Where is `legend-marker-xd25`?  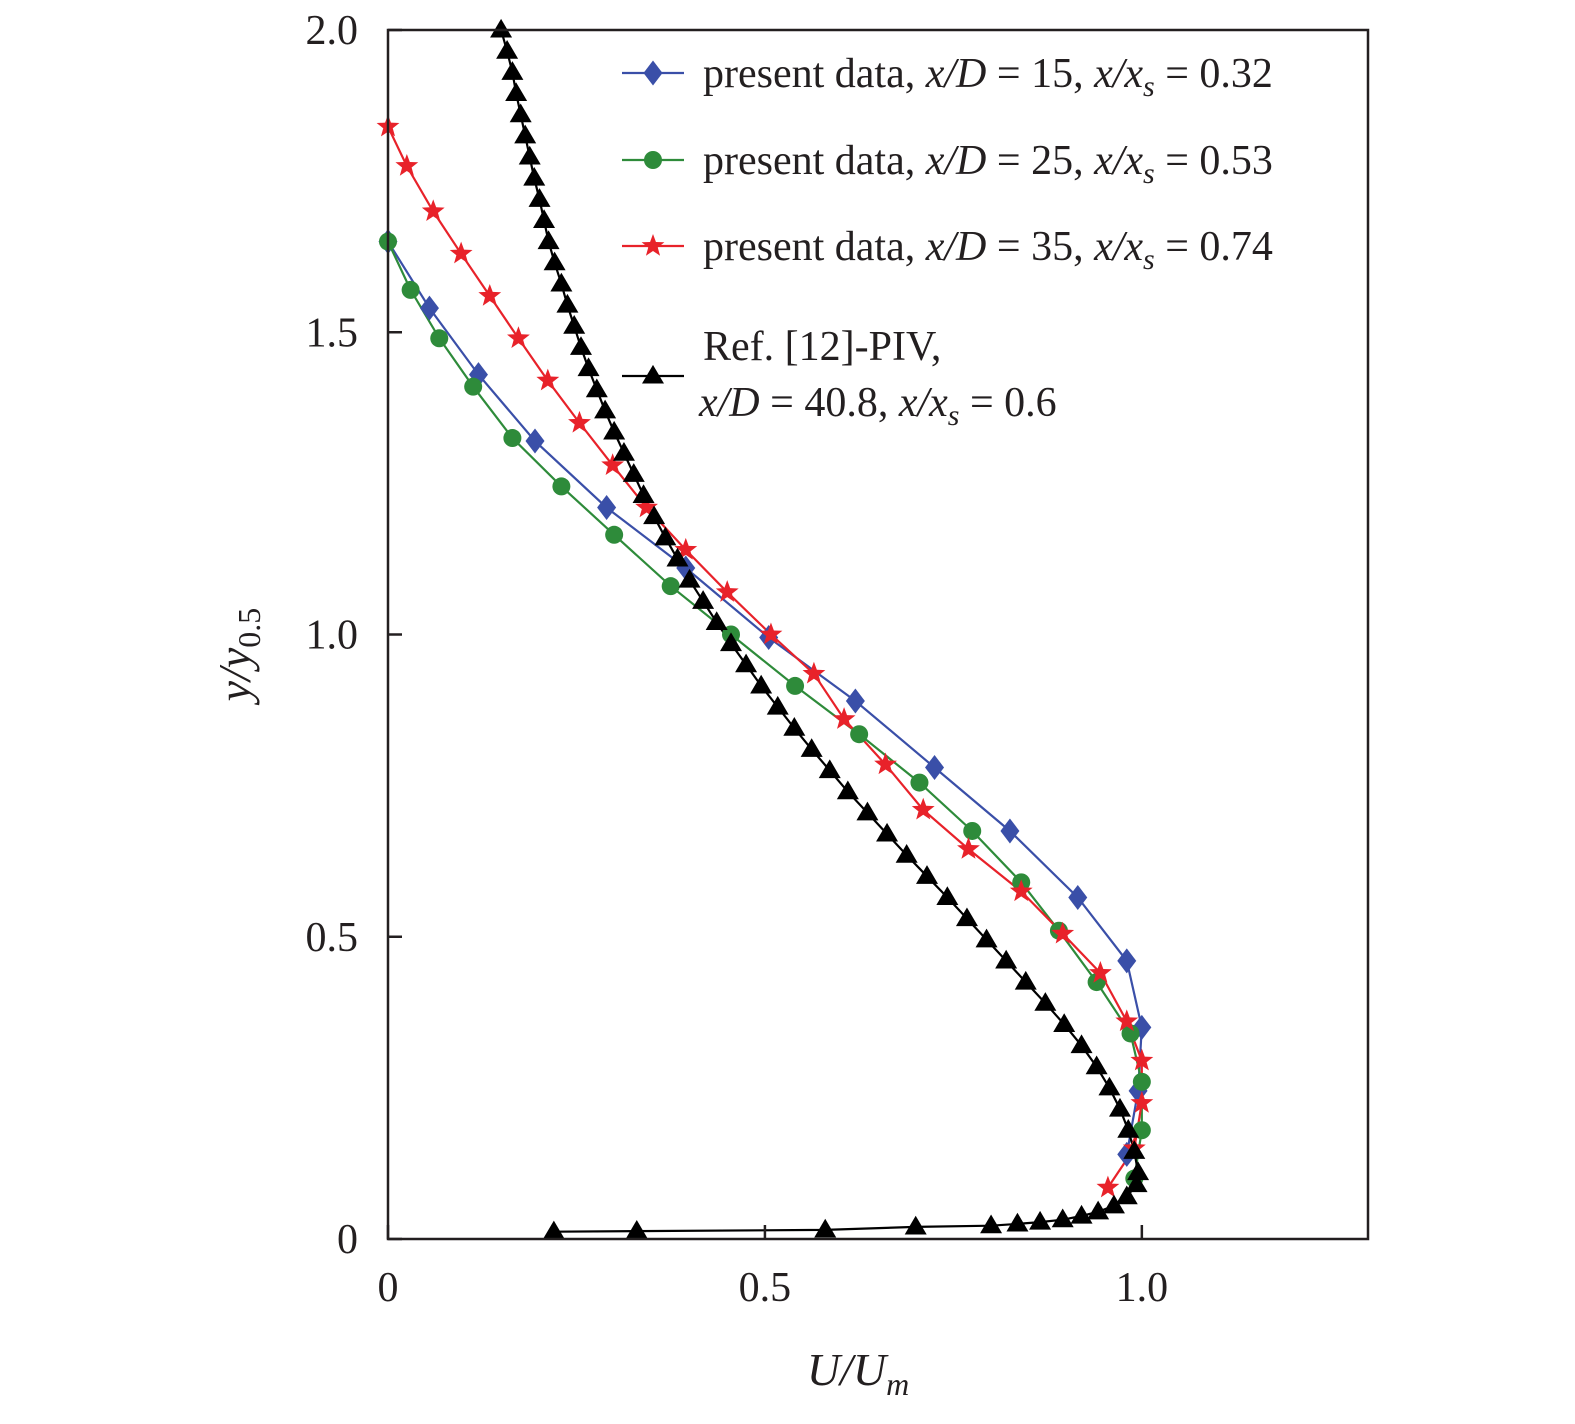
legend-marker-xd25 is located at coordinates (653, 160).